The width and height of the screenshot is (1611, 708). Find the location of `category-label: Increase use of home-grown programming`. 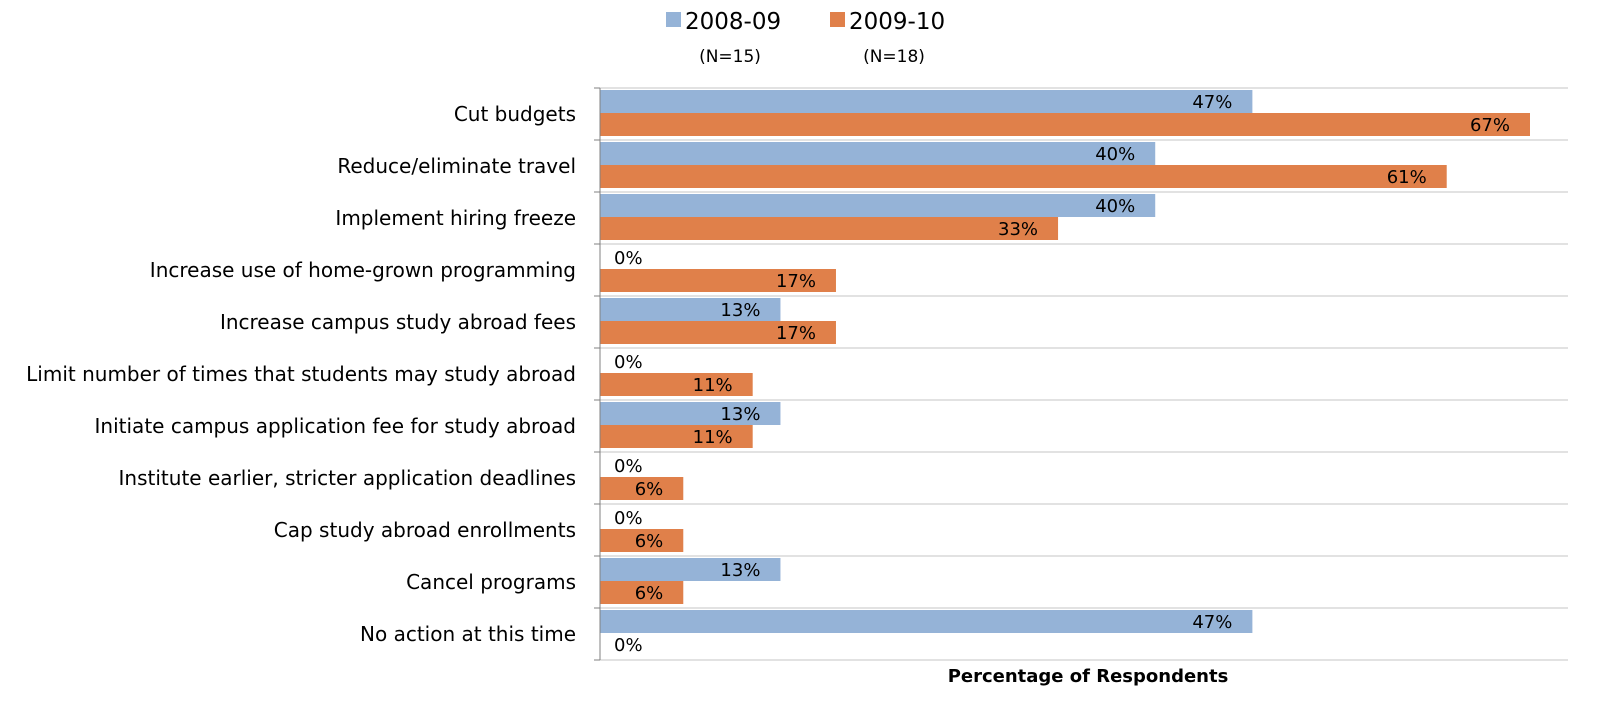

category-label: Increase use of home-grown programming is located at coordinates (363, 270).